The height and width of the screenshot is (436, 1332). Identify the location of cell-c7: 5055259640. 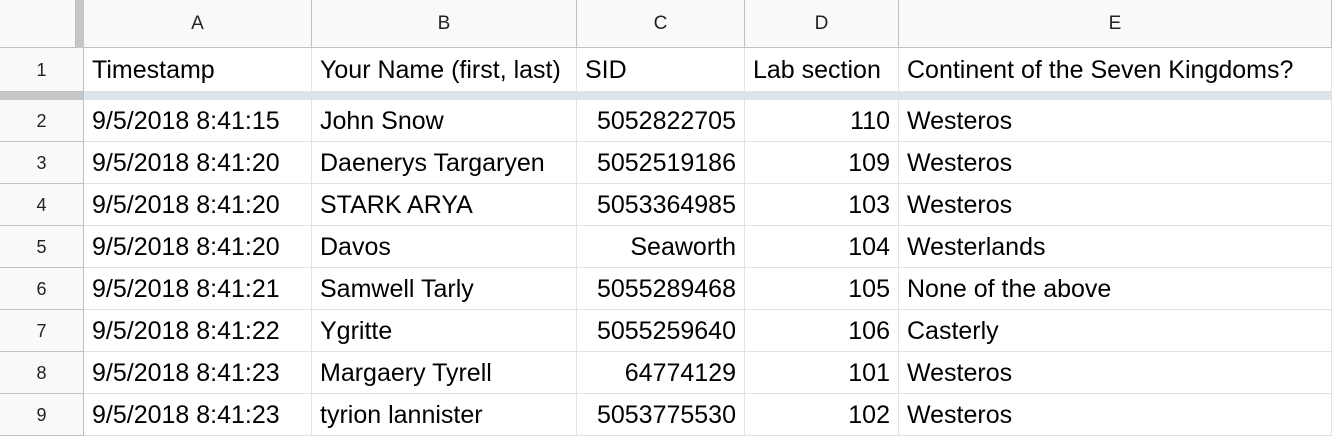
(661, 331).